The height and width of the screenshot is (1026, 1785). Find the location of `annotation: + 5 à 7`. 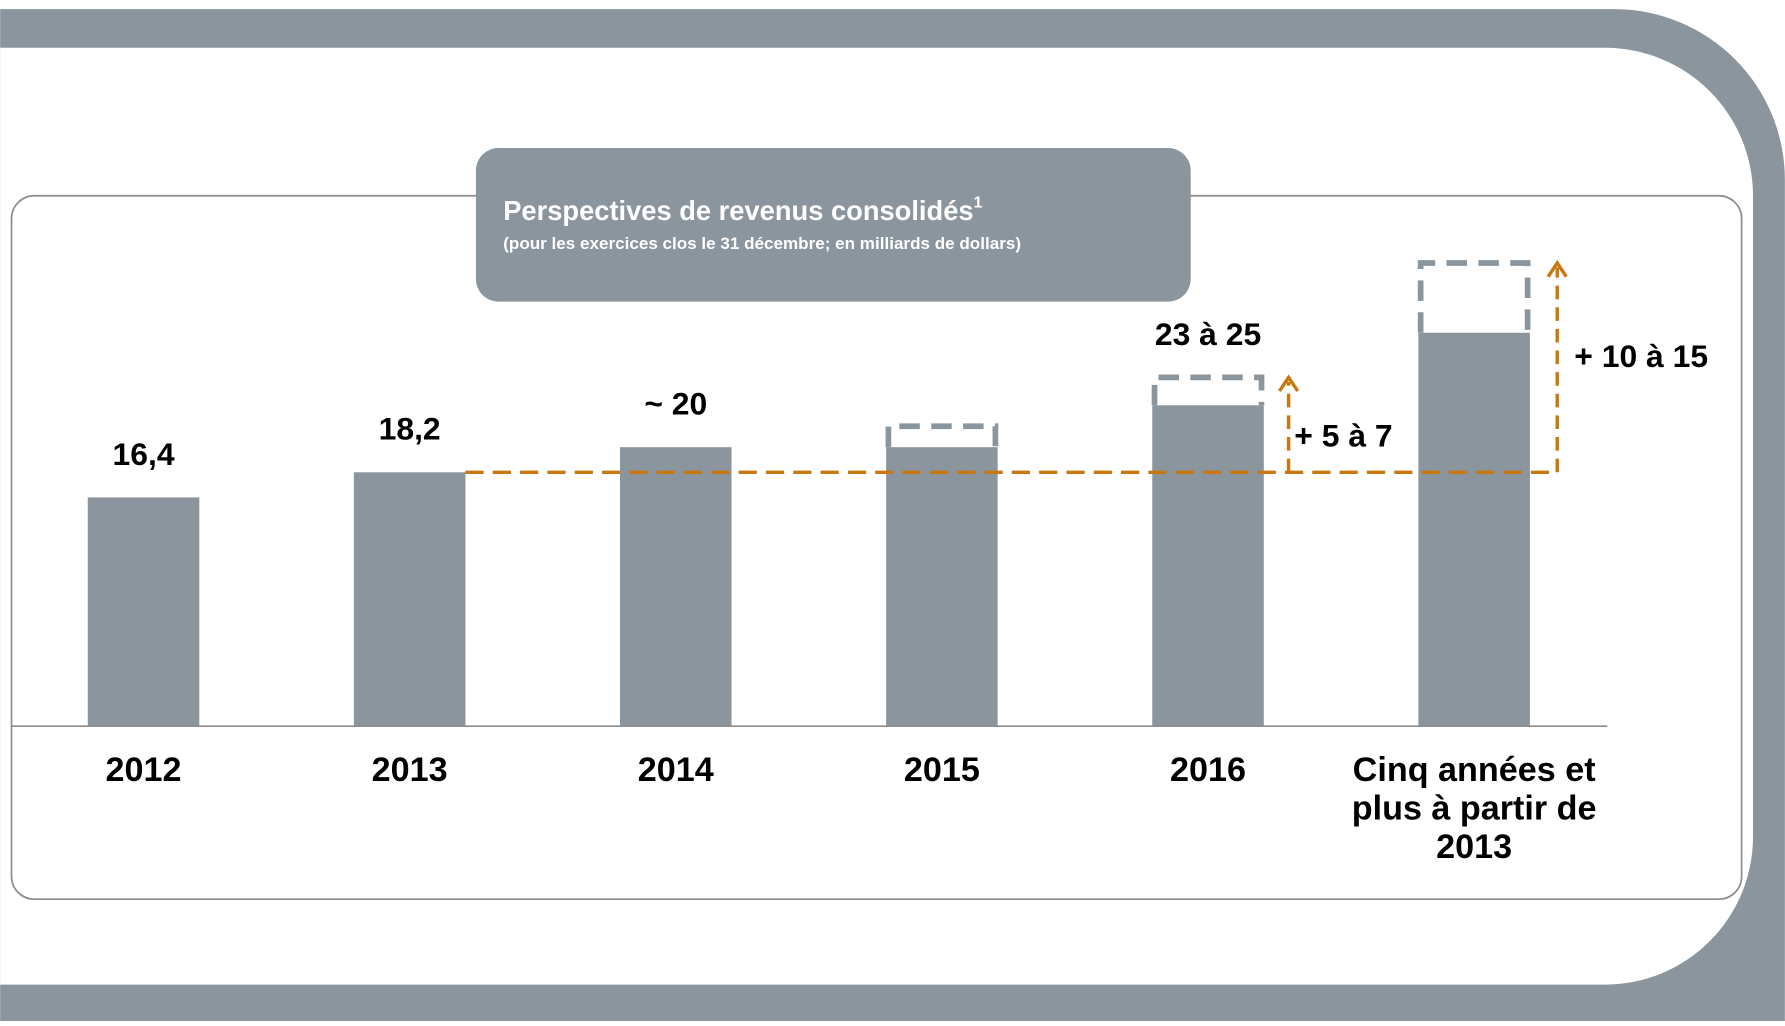

annotation: + 5 à 7 is located at coordinates (1343, 436).